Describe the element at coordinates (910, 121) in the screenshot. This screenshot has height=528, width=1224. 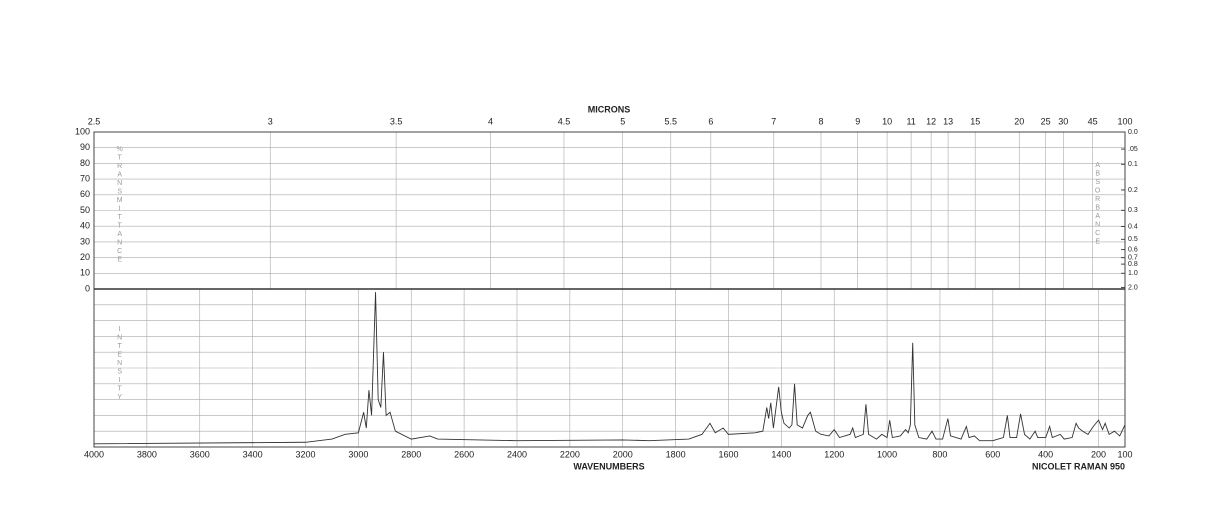
I see `x2-tick-label: 11` at that location.